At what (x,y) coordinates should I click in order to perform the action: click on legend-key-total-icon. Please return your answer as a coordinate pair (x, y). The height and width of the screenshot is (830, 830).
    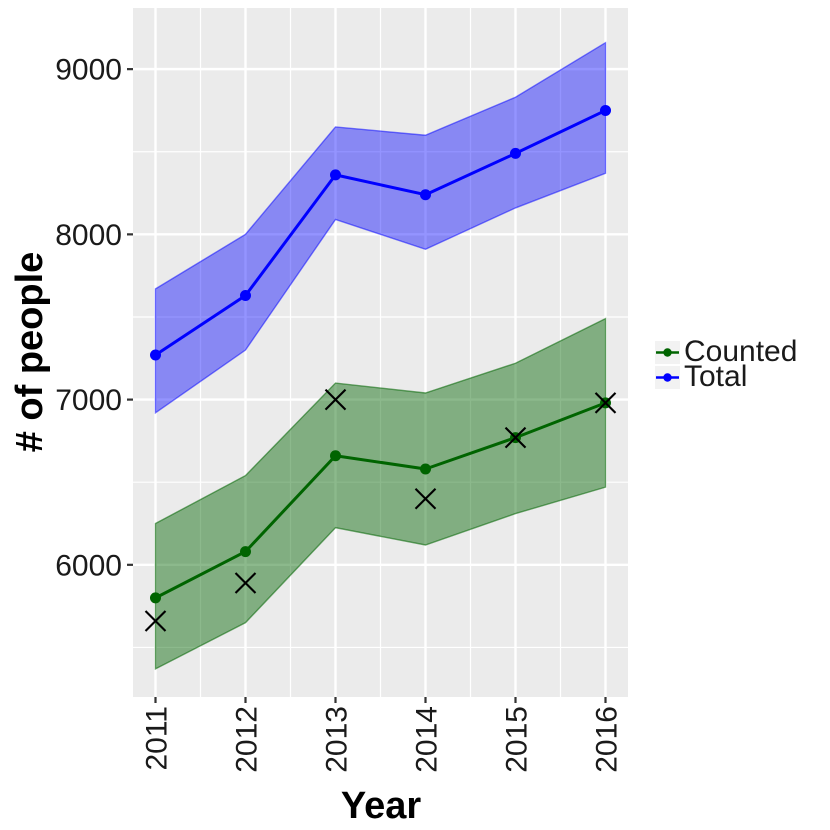
    Looking at the image, I should click on (667, 377).